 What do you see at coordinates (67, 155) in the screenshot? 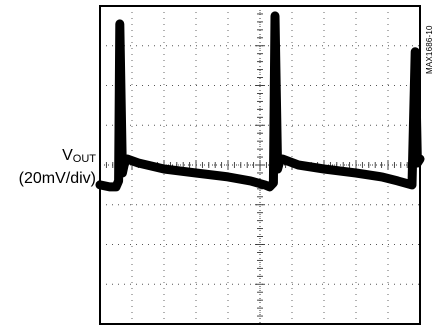
I see `y-axis-label-symbol: V` at bounding box center [67, 155].